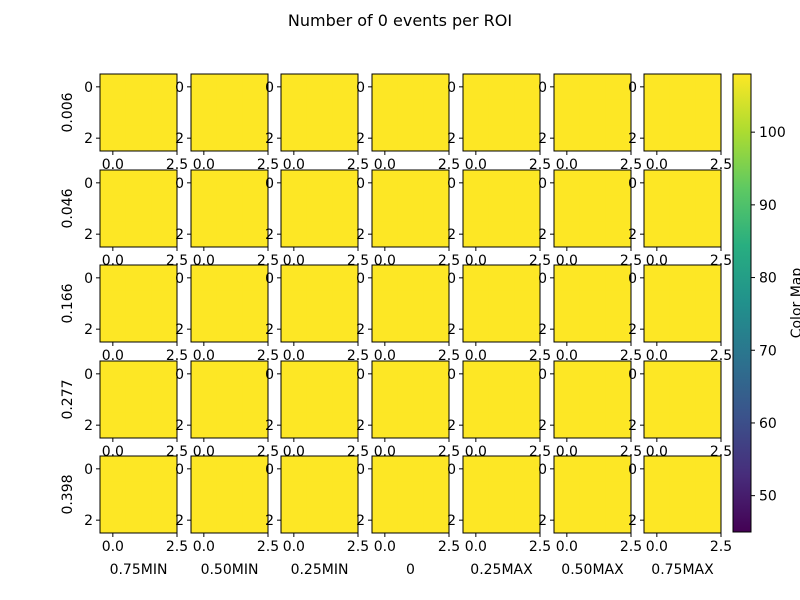 The width and height of the screenshot is (800, 600). What do you see at coordinates (499, 123) in the screenshot?
I see `panel-r0-c4: 0 2 0.0 2.5` at bounding box center [499, 123].